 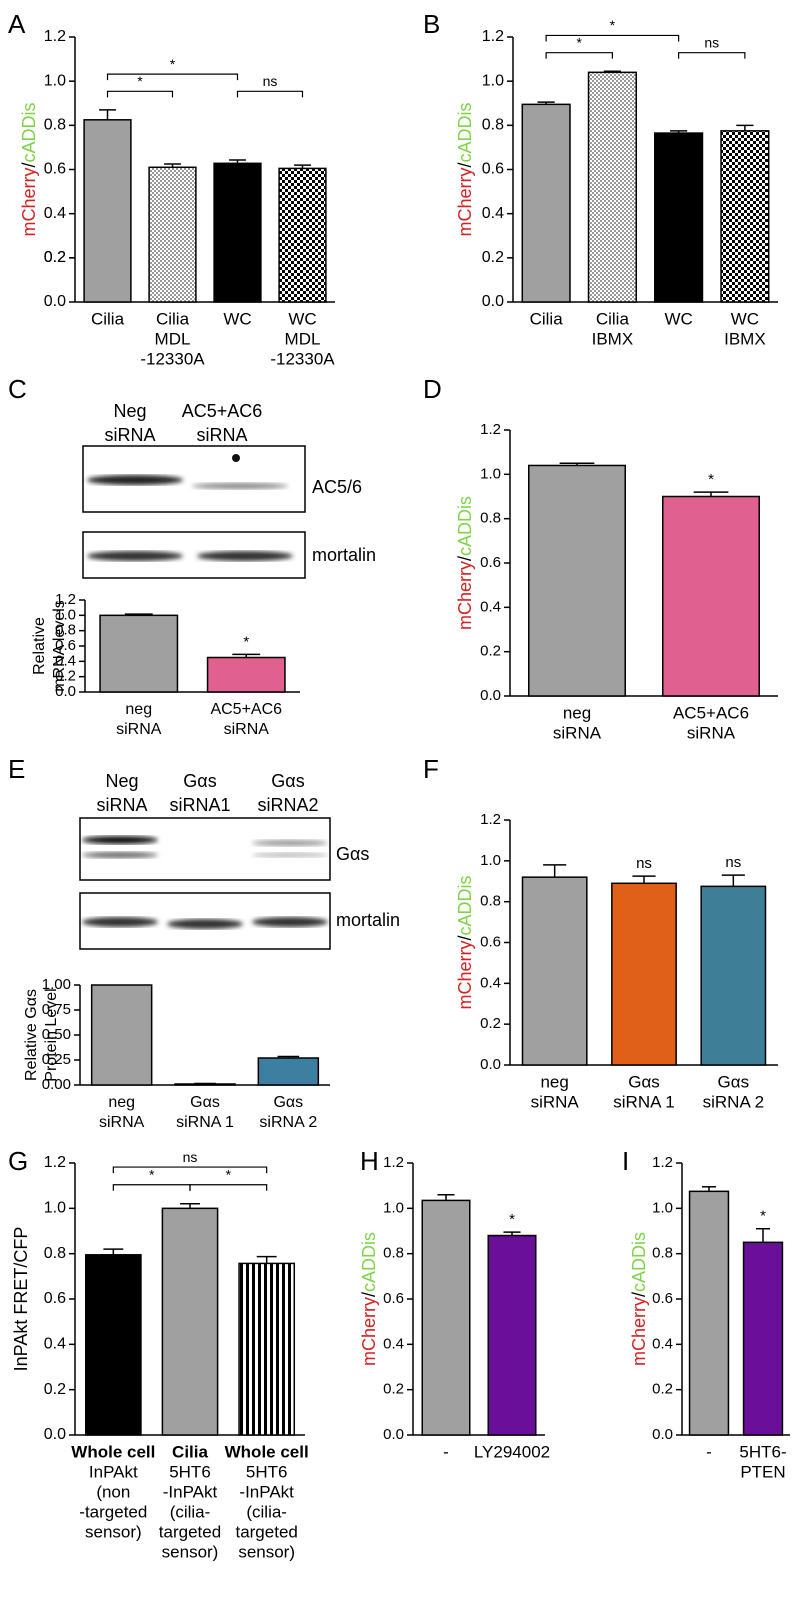 What do you see at coordinates (190, 1471) in the screenshot?
I see `x-tick-label: 5HT6` at bounding box center [190, 1471].